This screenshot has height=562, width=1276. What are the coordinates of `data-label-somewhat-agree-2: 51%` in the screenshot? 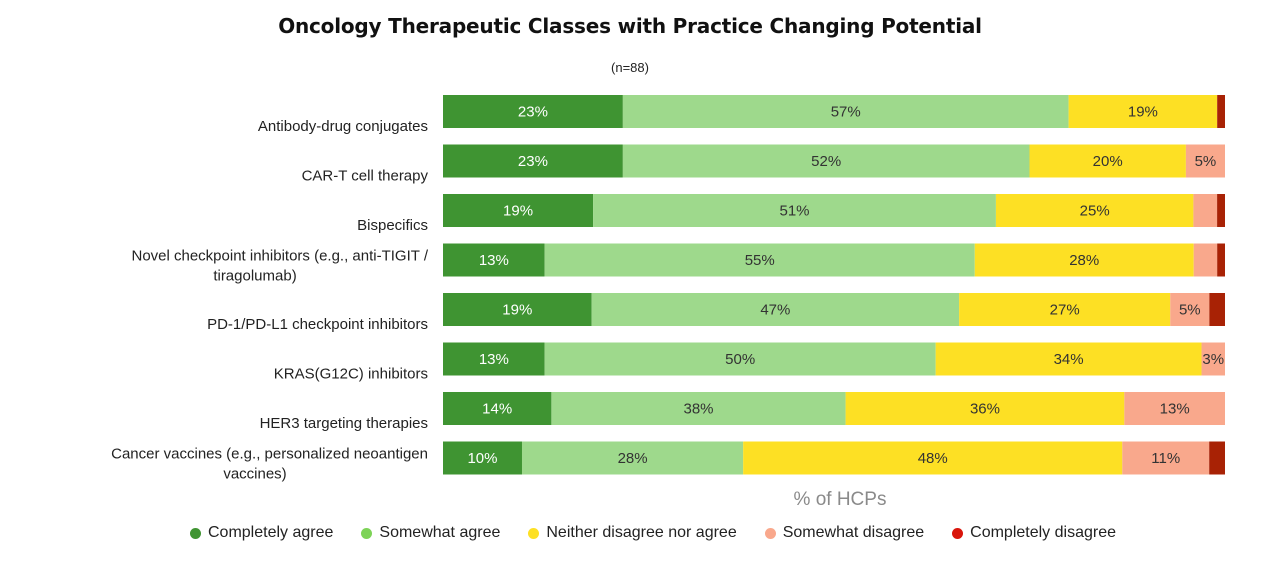 It's located at (794, 211).